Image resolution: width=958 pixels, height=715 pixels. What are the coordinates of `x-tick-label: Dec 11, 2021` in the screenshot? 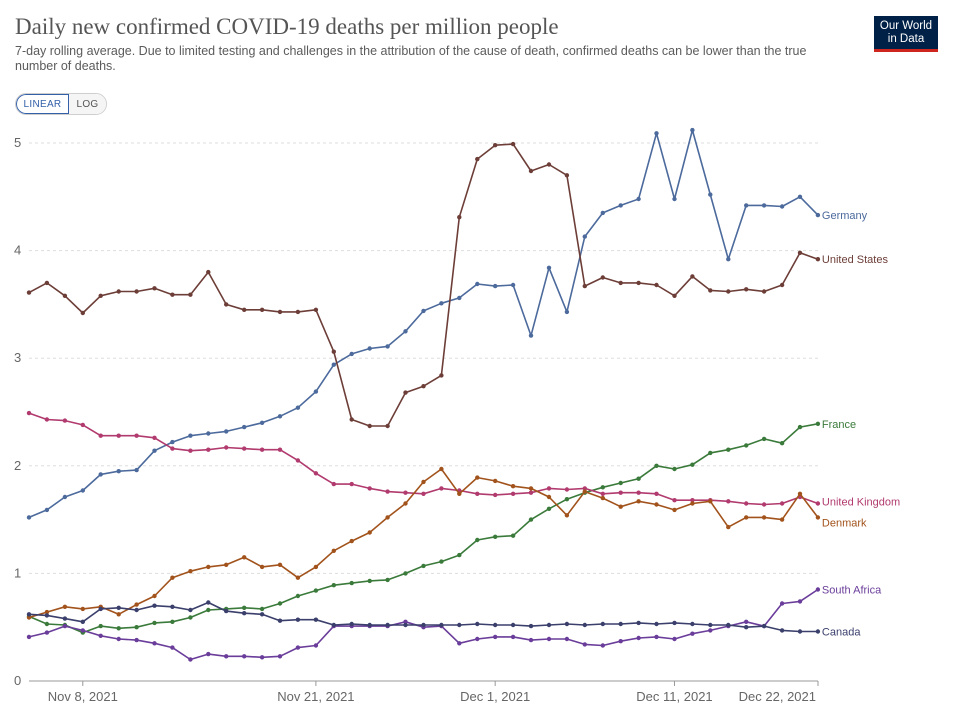 It's located at (674, 696).